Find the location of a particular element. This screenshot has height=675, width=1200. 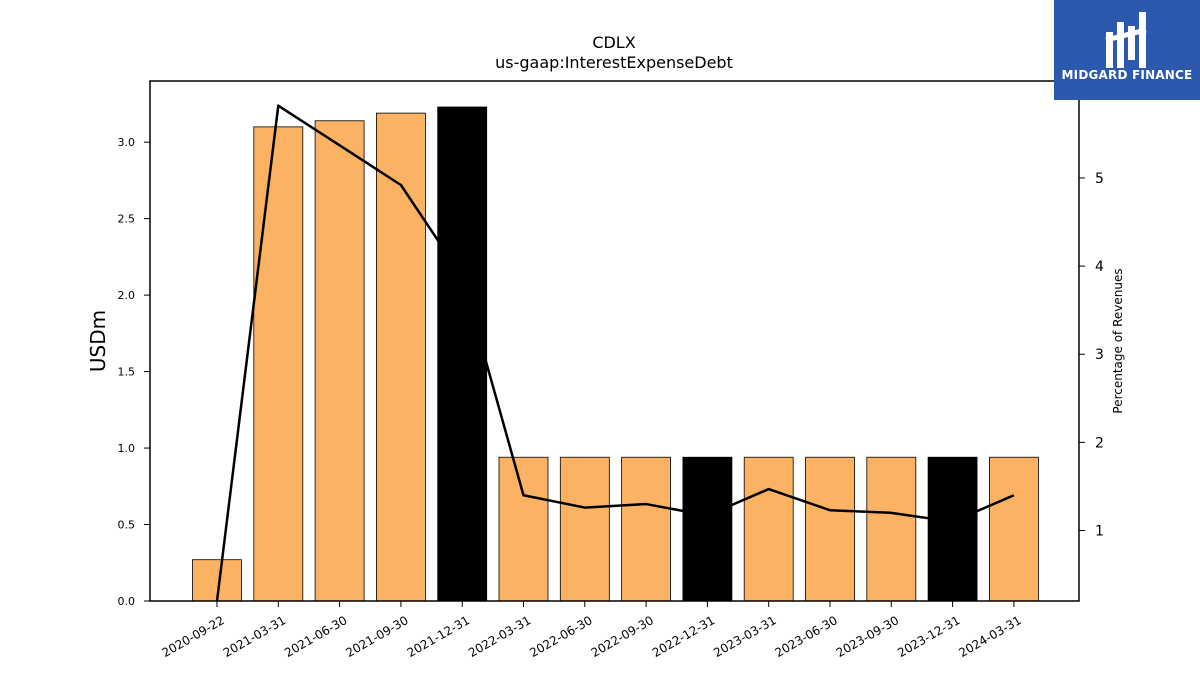

x-tick-label: 2021-03-31 is located at coordinates (254, 636).